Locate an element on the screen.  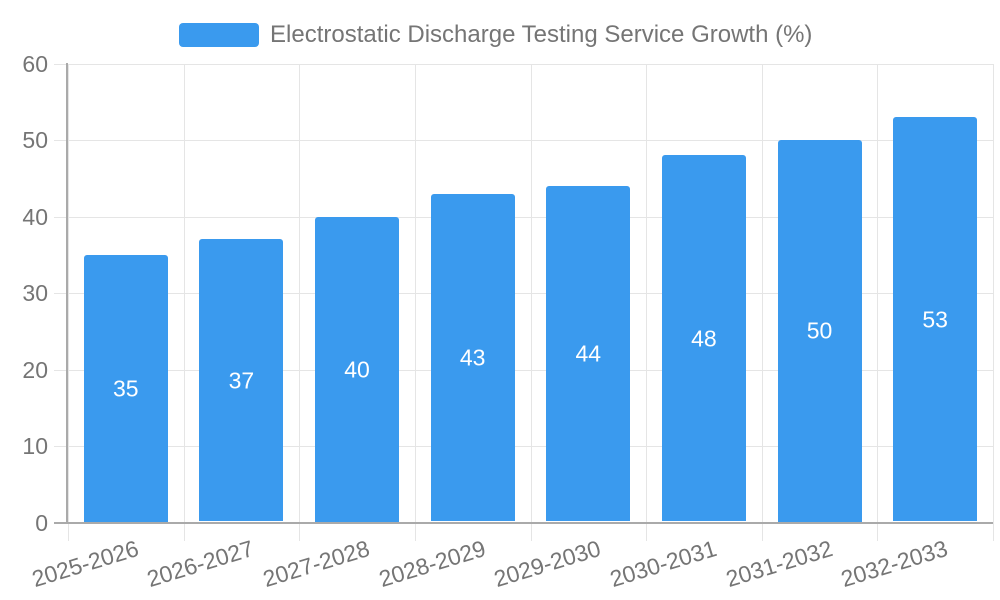
x-tick-label: 2031-2032 is located at coordinates (779, 564).